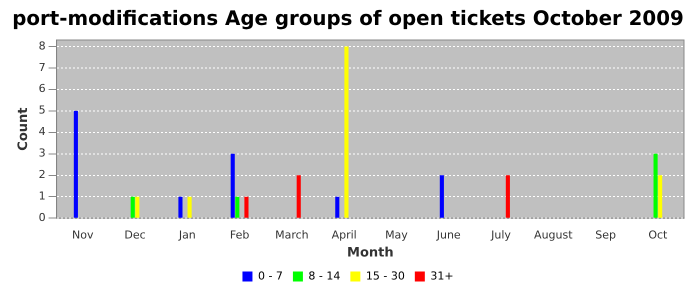 The width and height of the screenshot is (700, 300). Describe the element at coordinates (324, 275) in the screenshot. I see `legend-label: 8 - 14` at that location.